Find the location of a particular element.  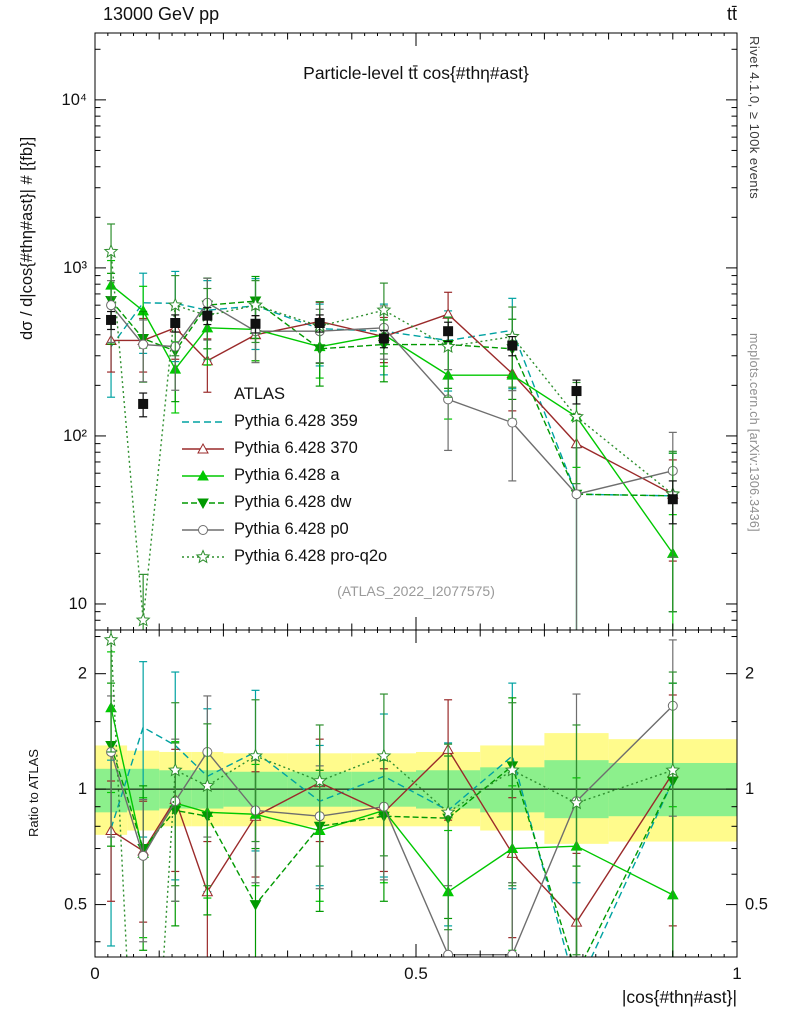

legend-label-atlas: ATLAS is located at coordinates (260, 394).